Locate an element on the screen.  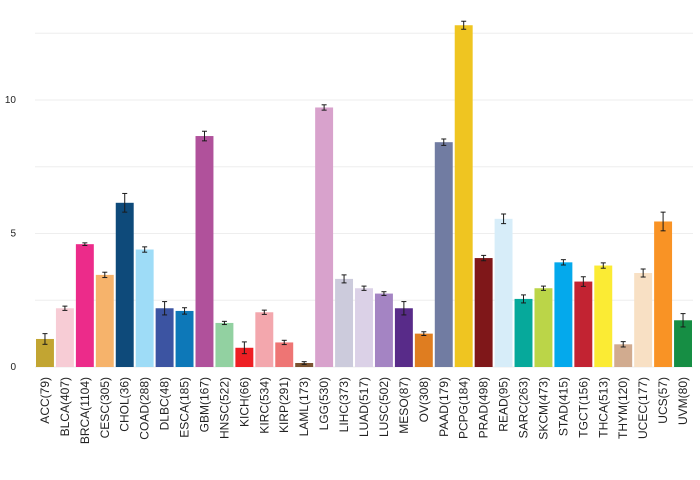
x-tick-label: THCA(513) is located at coordinates (603, 407).